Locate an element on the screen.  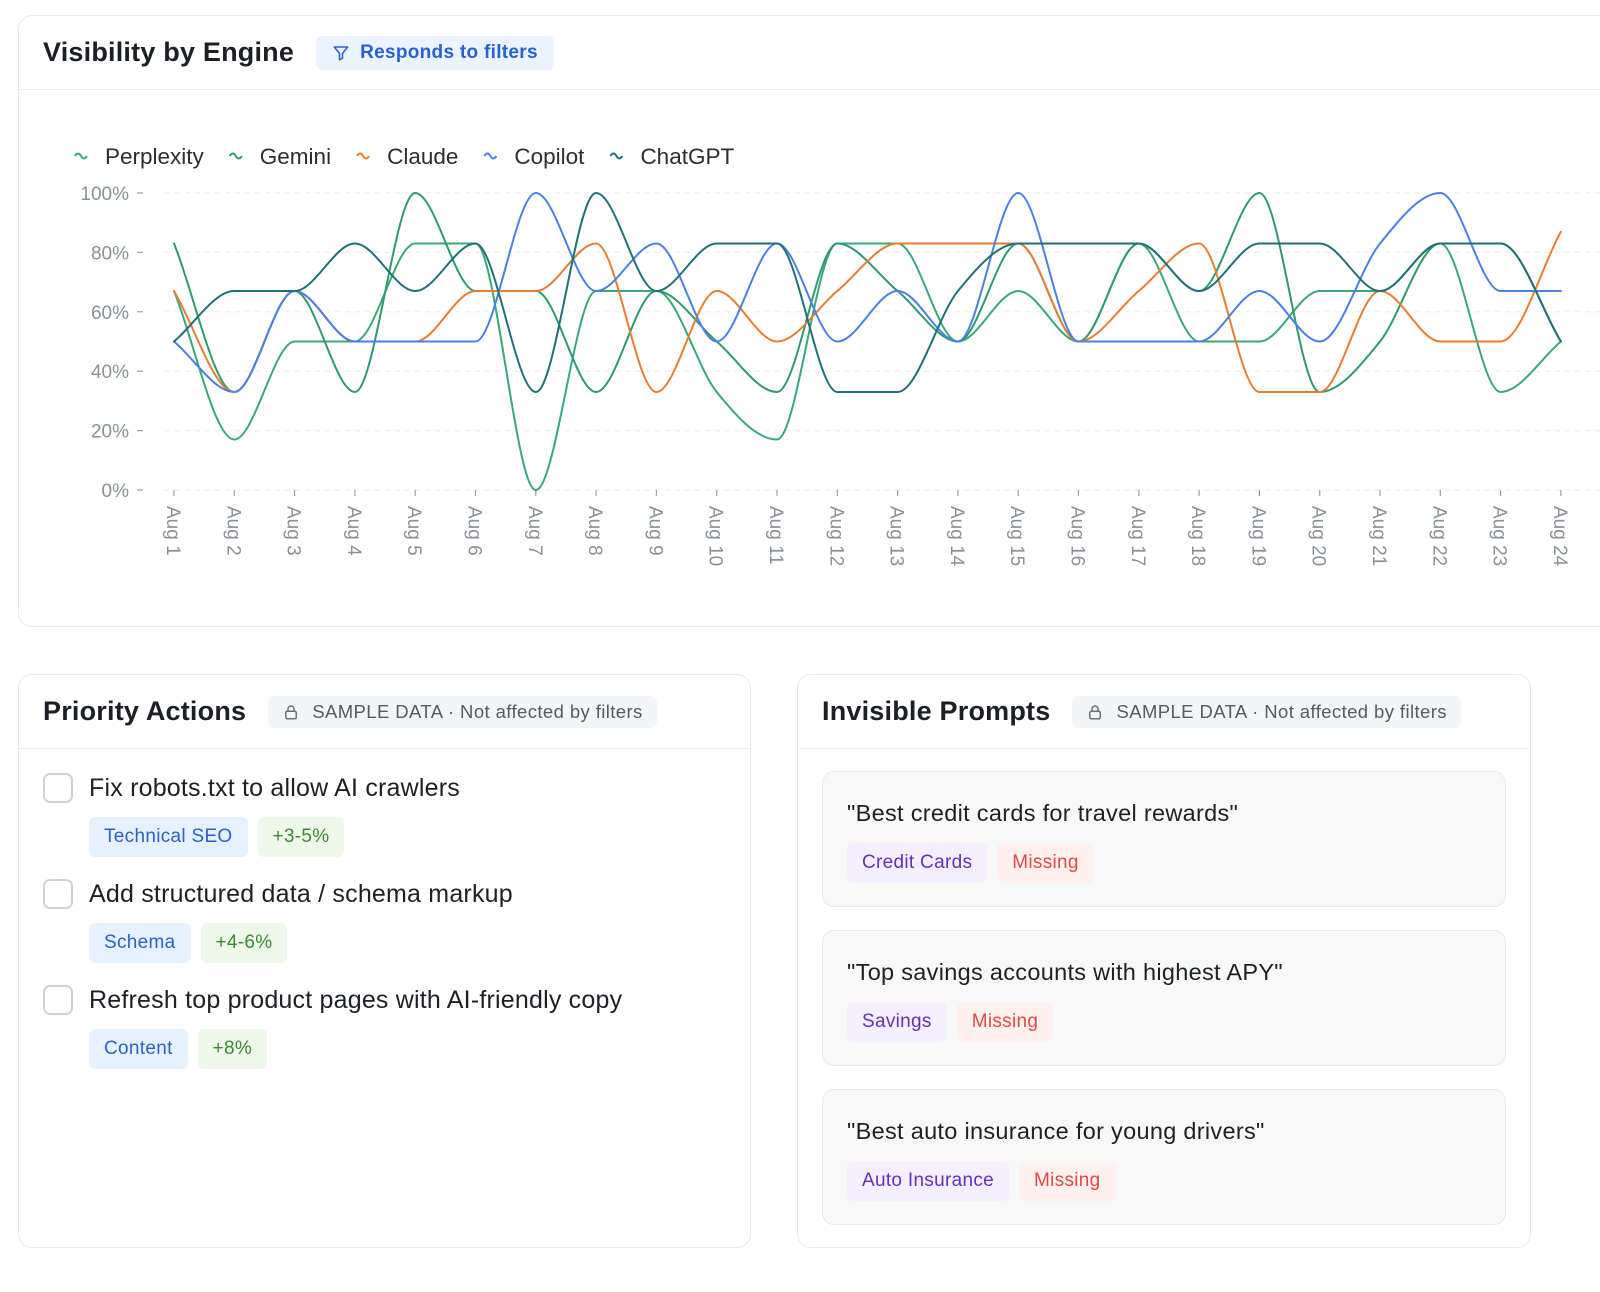
x-tick-label: Aug 8 is located at coordinates (594, 531).